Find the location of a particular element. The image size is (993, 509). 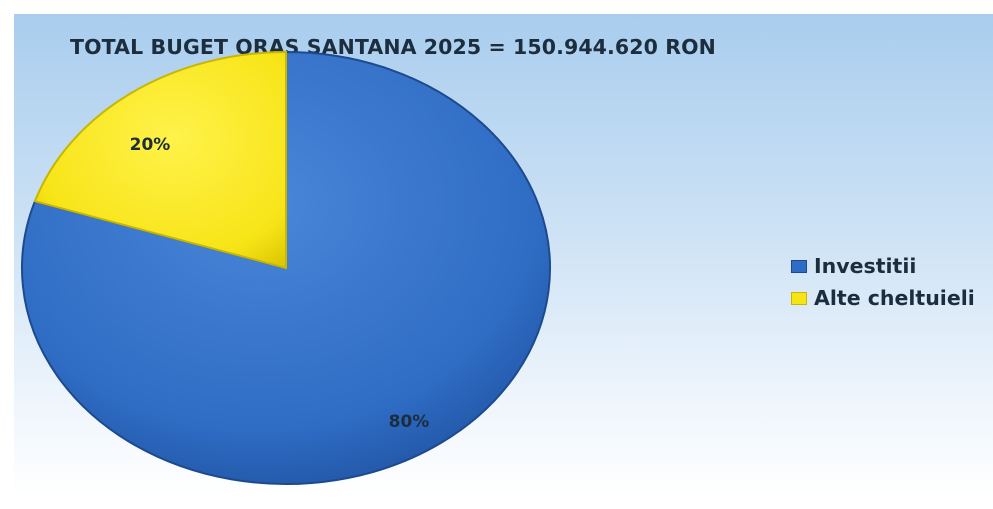

legend-label: Alte cheltuieli is located at coordinates (894, 298).